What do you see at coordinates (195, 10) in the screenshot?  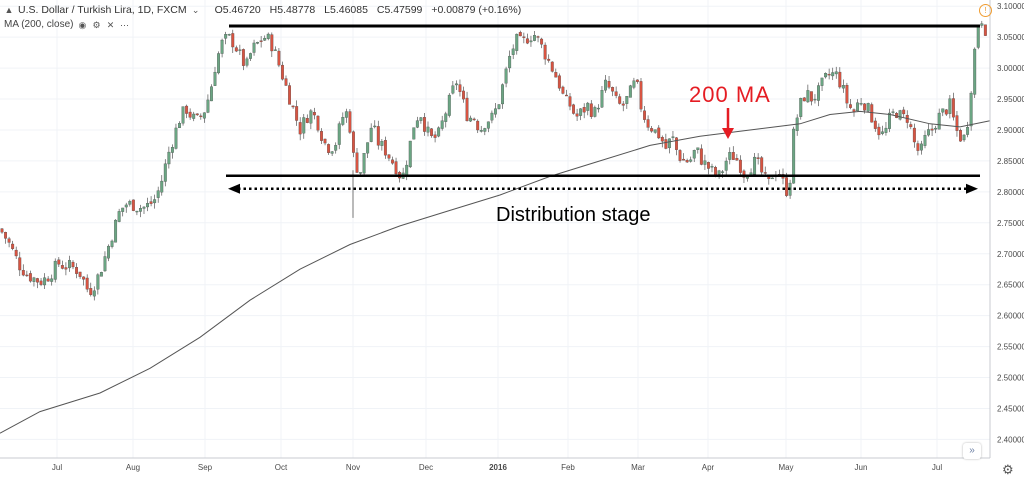 I see `chevron-down-icon: ⌄` at bounding box center [195, 10].